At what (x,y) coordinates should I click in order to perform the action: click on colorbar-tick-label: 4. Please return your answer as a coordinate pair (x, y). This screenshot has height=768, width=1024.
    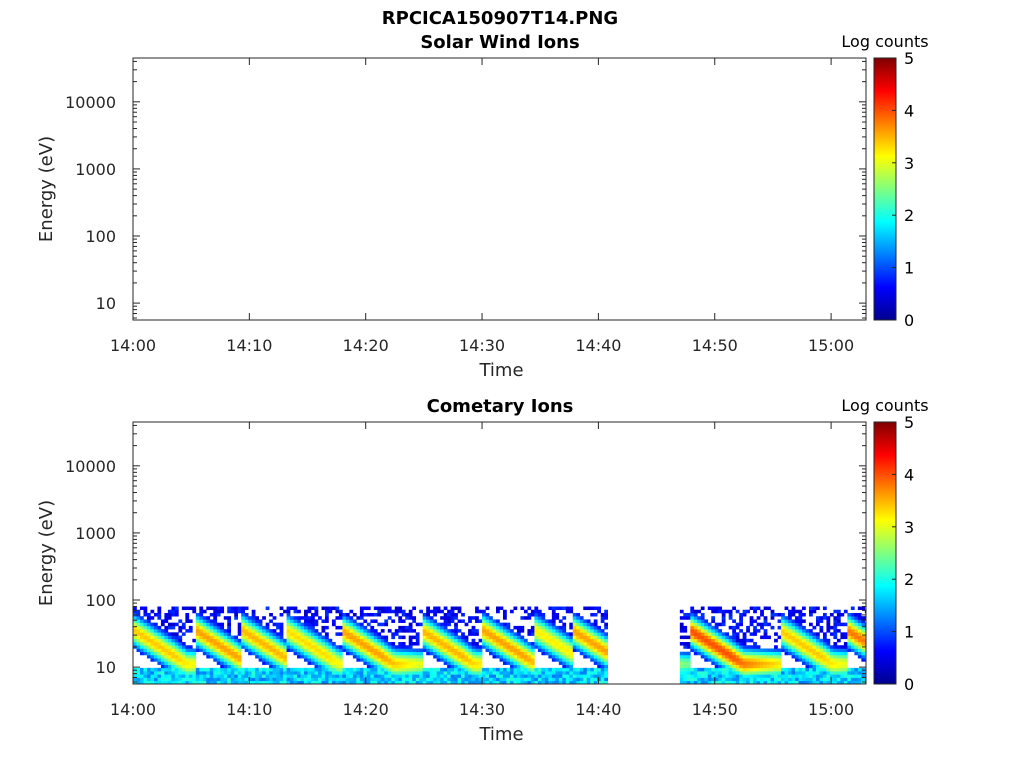
    Looking at the image, I should click on (909, 474).